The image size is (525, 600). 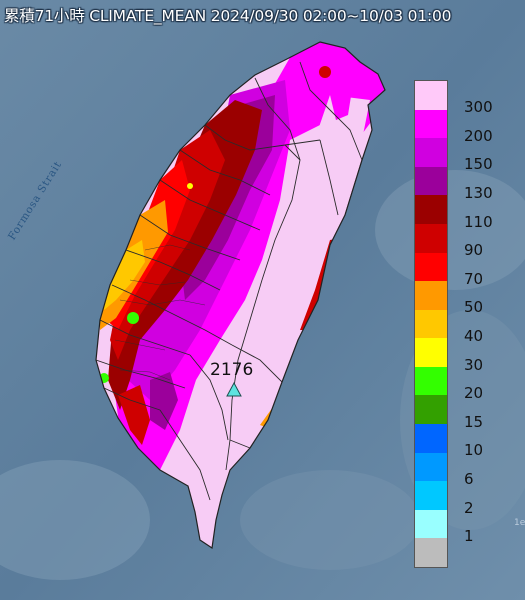 What do you see at coordinates (478, 164) in the screenshot?
I see `legend-label: 150` at bounding box center [478, 164].